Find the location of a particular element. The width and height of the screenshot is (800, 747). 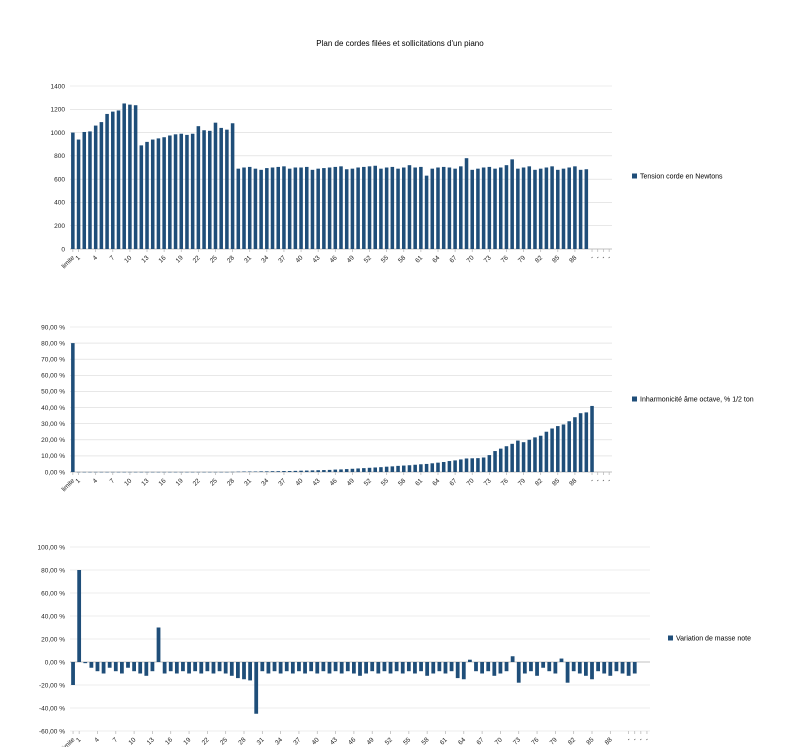

tension-xtick-label: 4 is located at coordinates (96, 258).